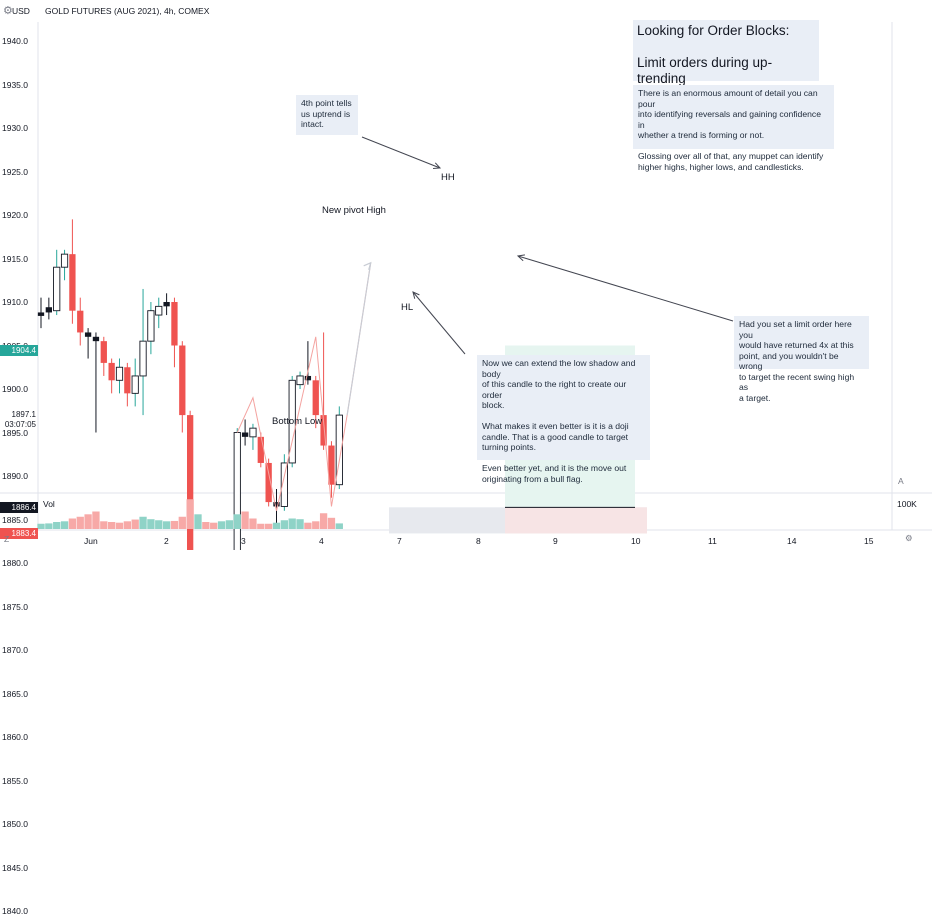  I want to click on arrow-to-candle-head, so click(520, 258).